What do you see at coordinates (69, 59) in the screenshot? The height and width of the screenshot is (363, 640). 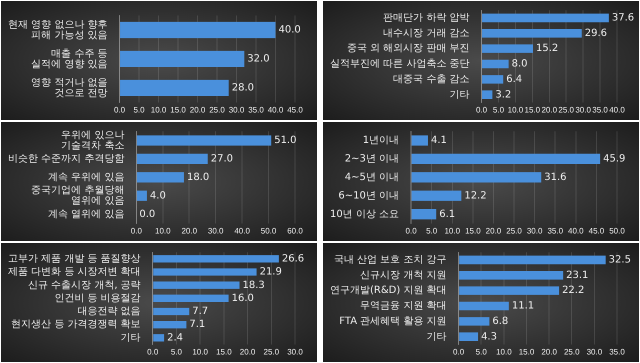 I see `y-tick-label: 매출 수주 등 실적에 영향 있음` at bounding box center [69, 59].